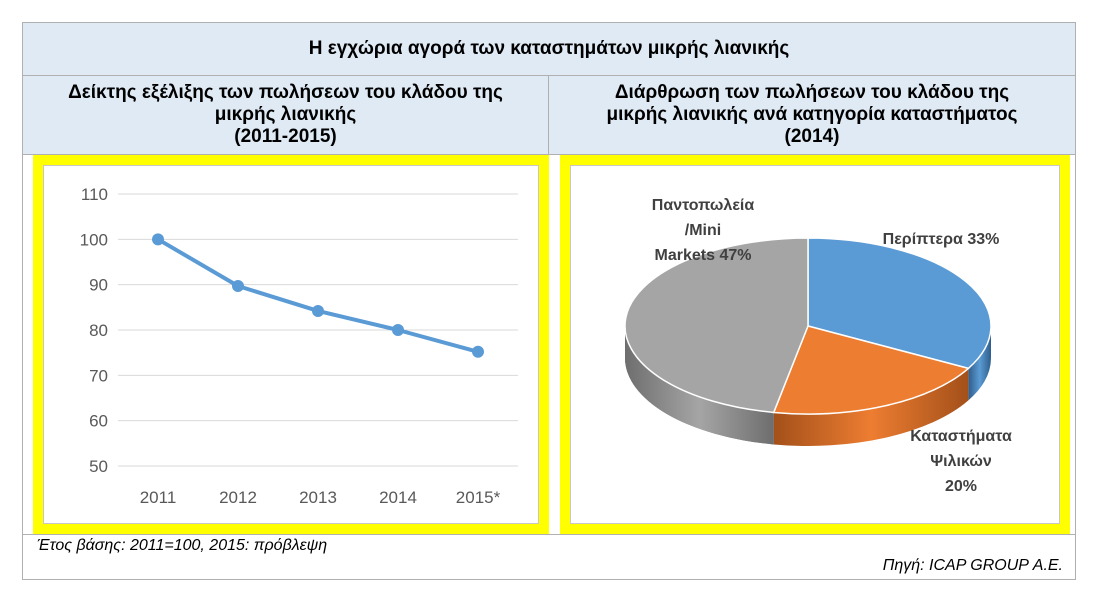  I want to click on x-tick-label: 2013, so click(318, 497).